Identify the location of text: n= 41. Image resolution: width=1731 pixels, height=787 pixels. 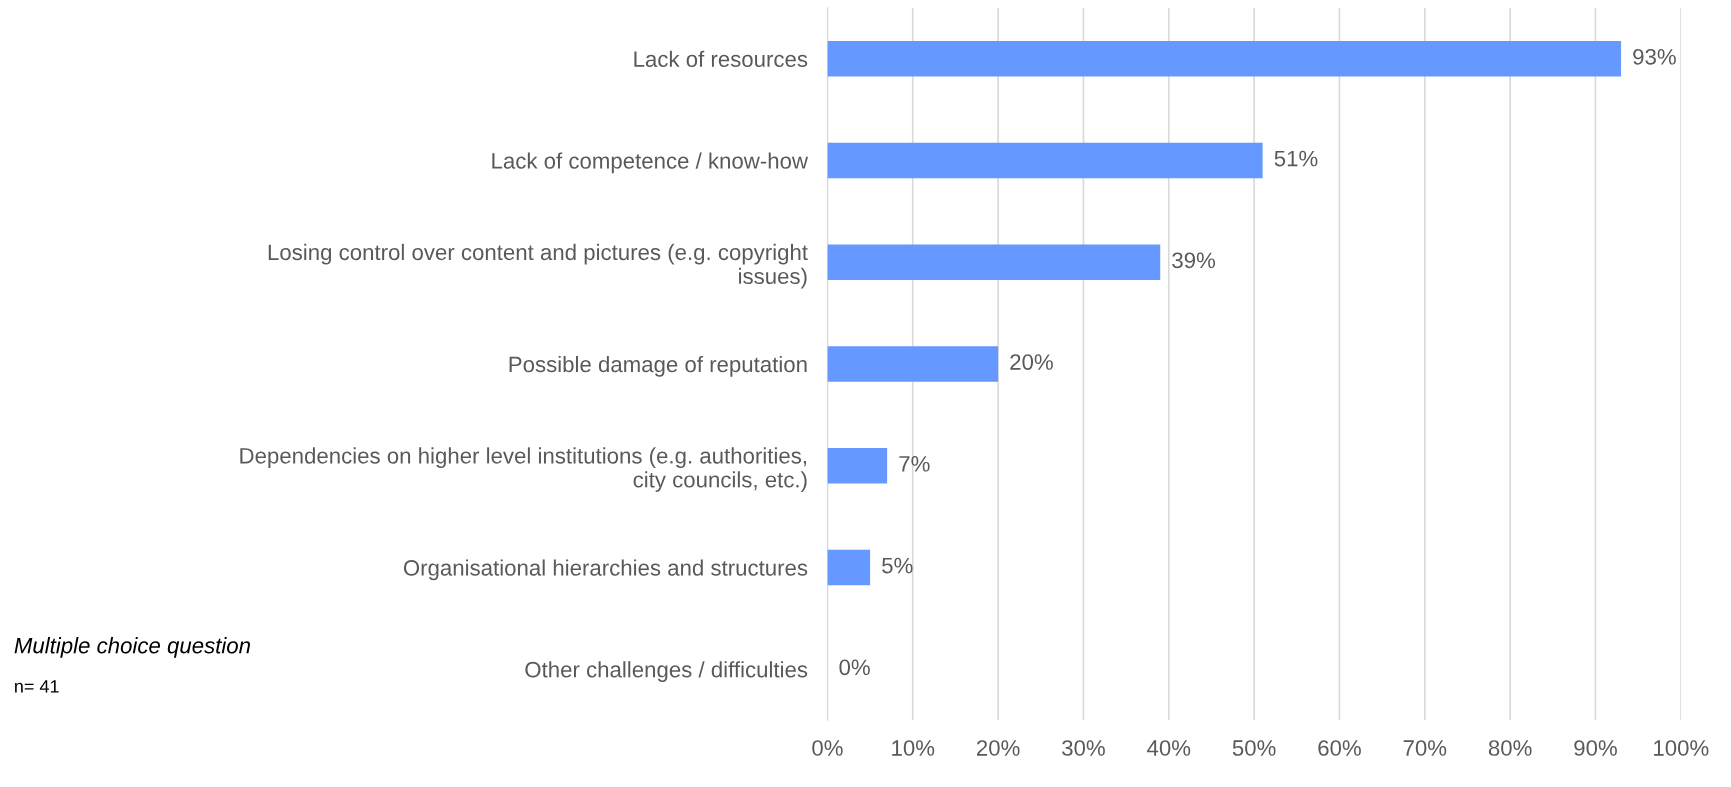
(37, 686).